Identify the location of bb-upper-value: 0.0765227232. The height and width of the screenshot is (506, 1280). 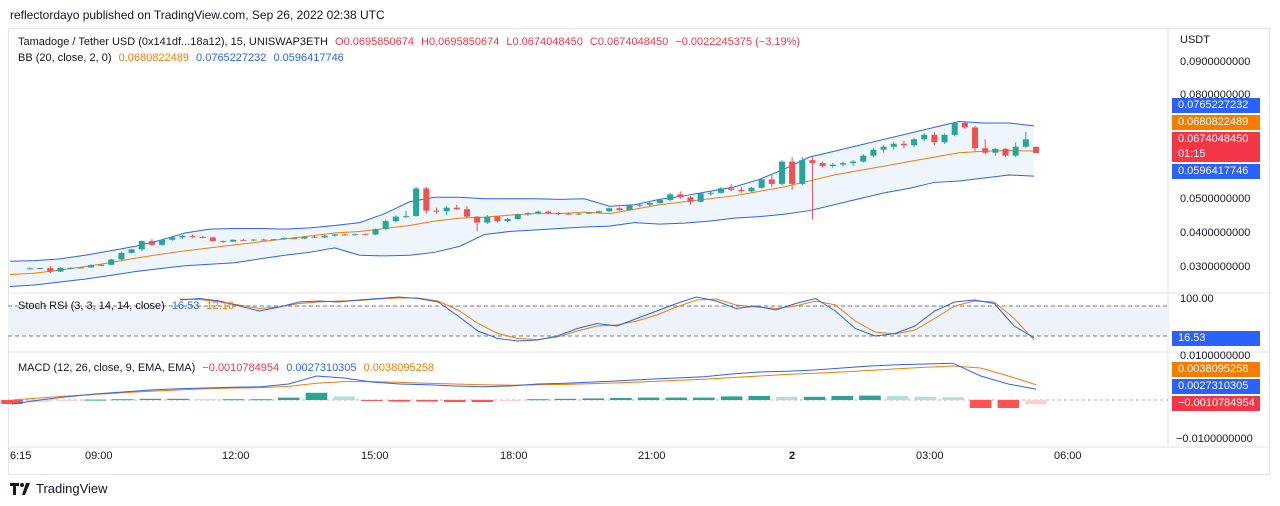
(231, 58).